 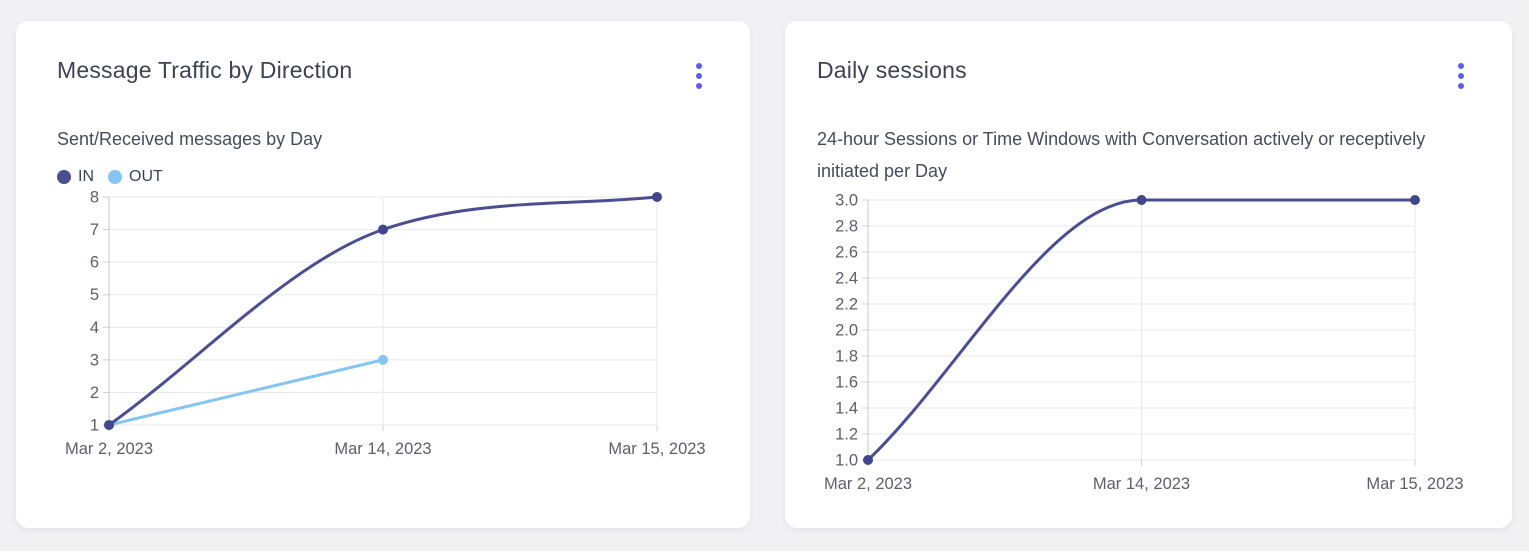 I want to click on svg-text: 1.0, so click(x=846, y=461).